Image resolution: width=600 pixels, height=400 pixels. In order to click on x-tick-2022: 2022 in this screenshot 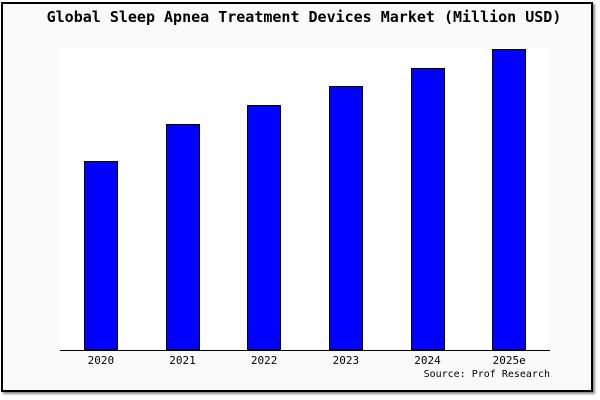, I will do `click(264, 360)`.